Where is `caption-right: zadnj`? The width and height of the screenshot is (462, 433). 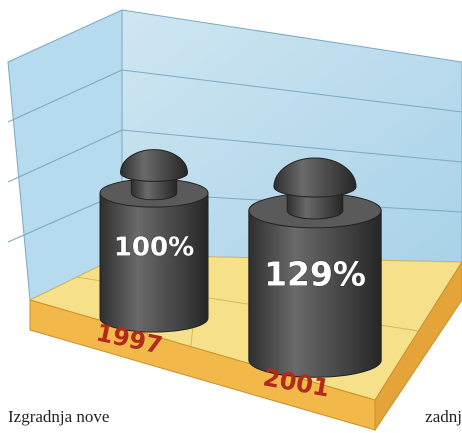
caption-right: zadnj is located at coordinates (443, 416).